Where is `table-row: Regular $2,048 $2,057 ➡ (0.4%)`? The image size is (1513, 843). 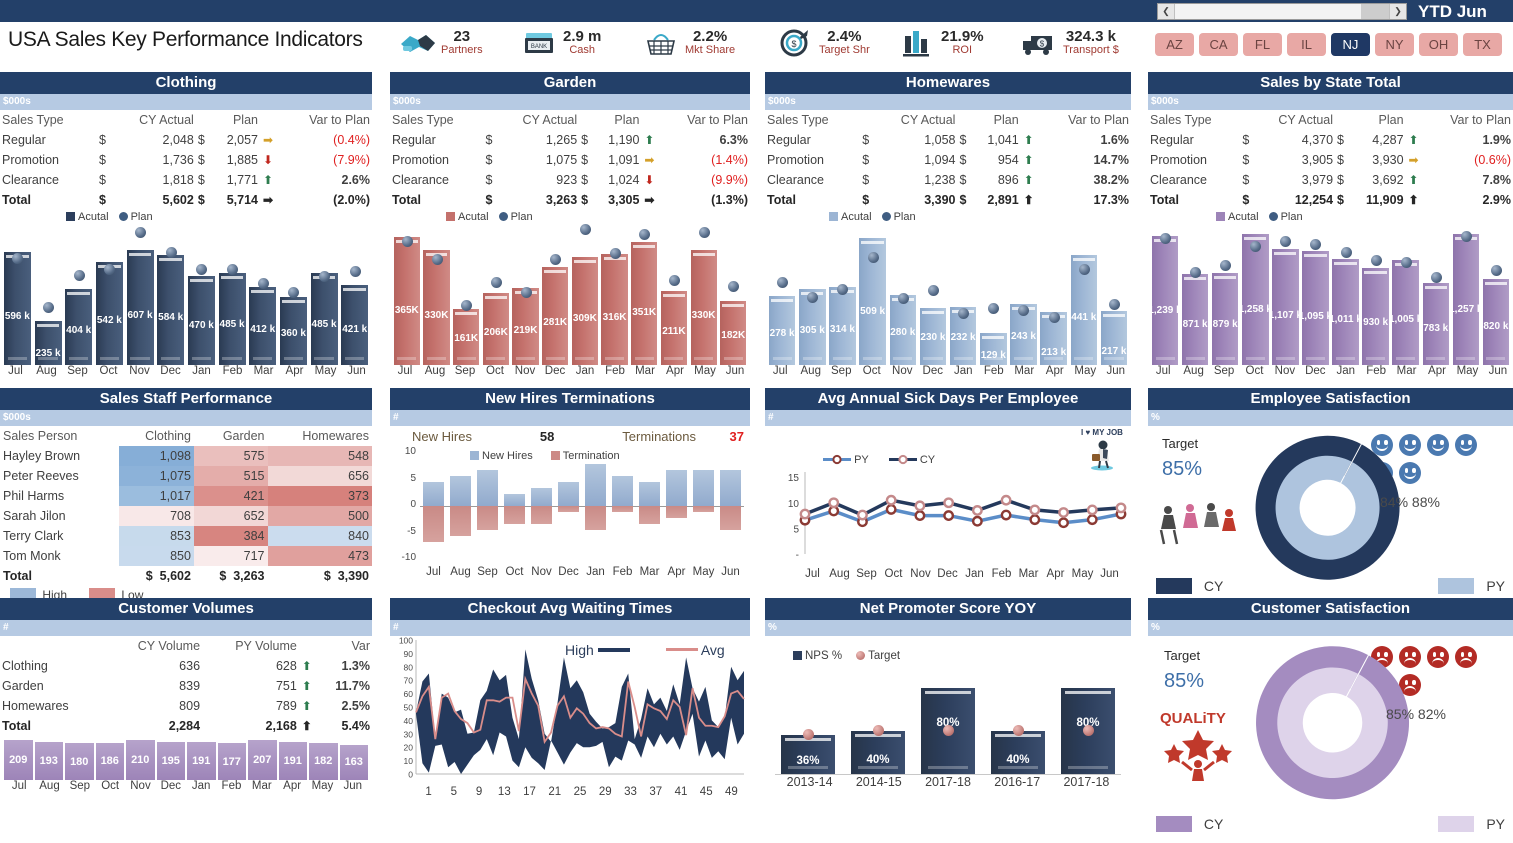 table-row: Regular $2,048 $2,057 ➡ (0.4%) is located at coordinates (186, 140).